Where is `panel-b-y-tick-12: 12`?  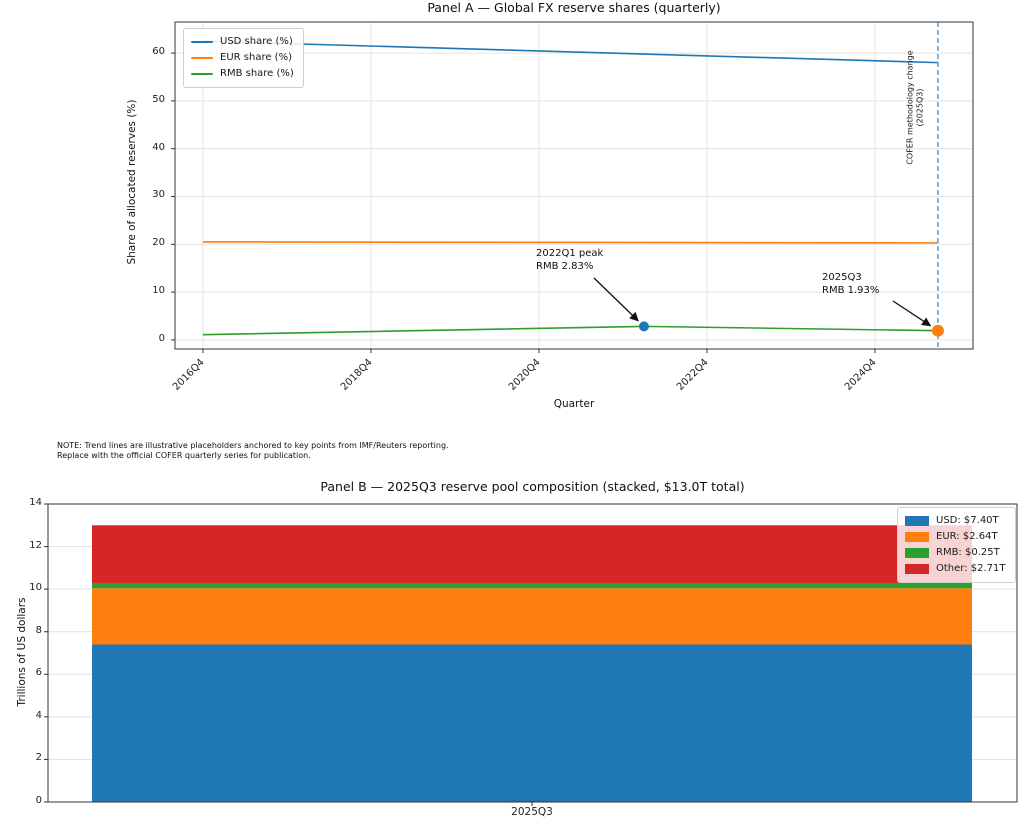 panel-b-y-tick-12: 12 is located at coordinates (35, 545).